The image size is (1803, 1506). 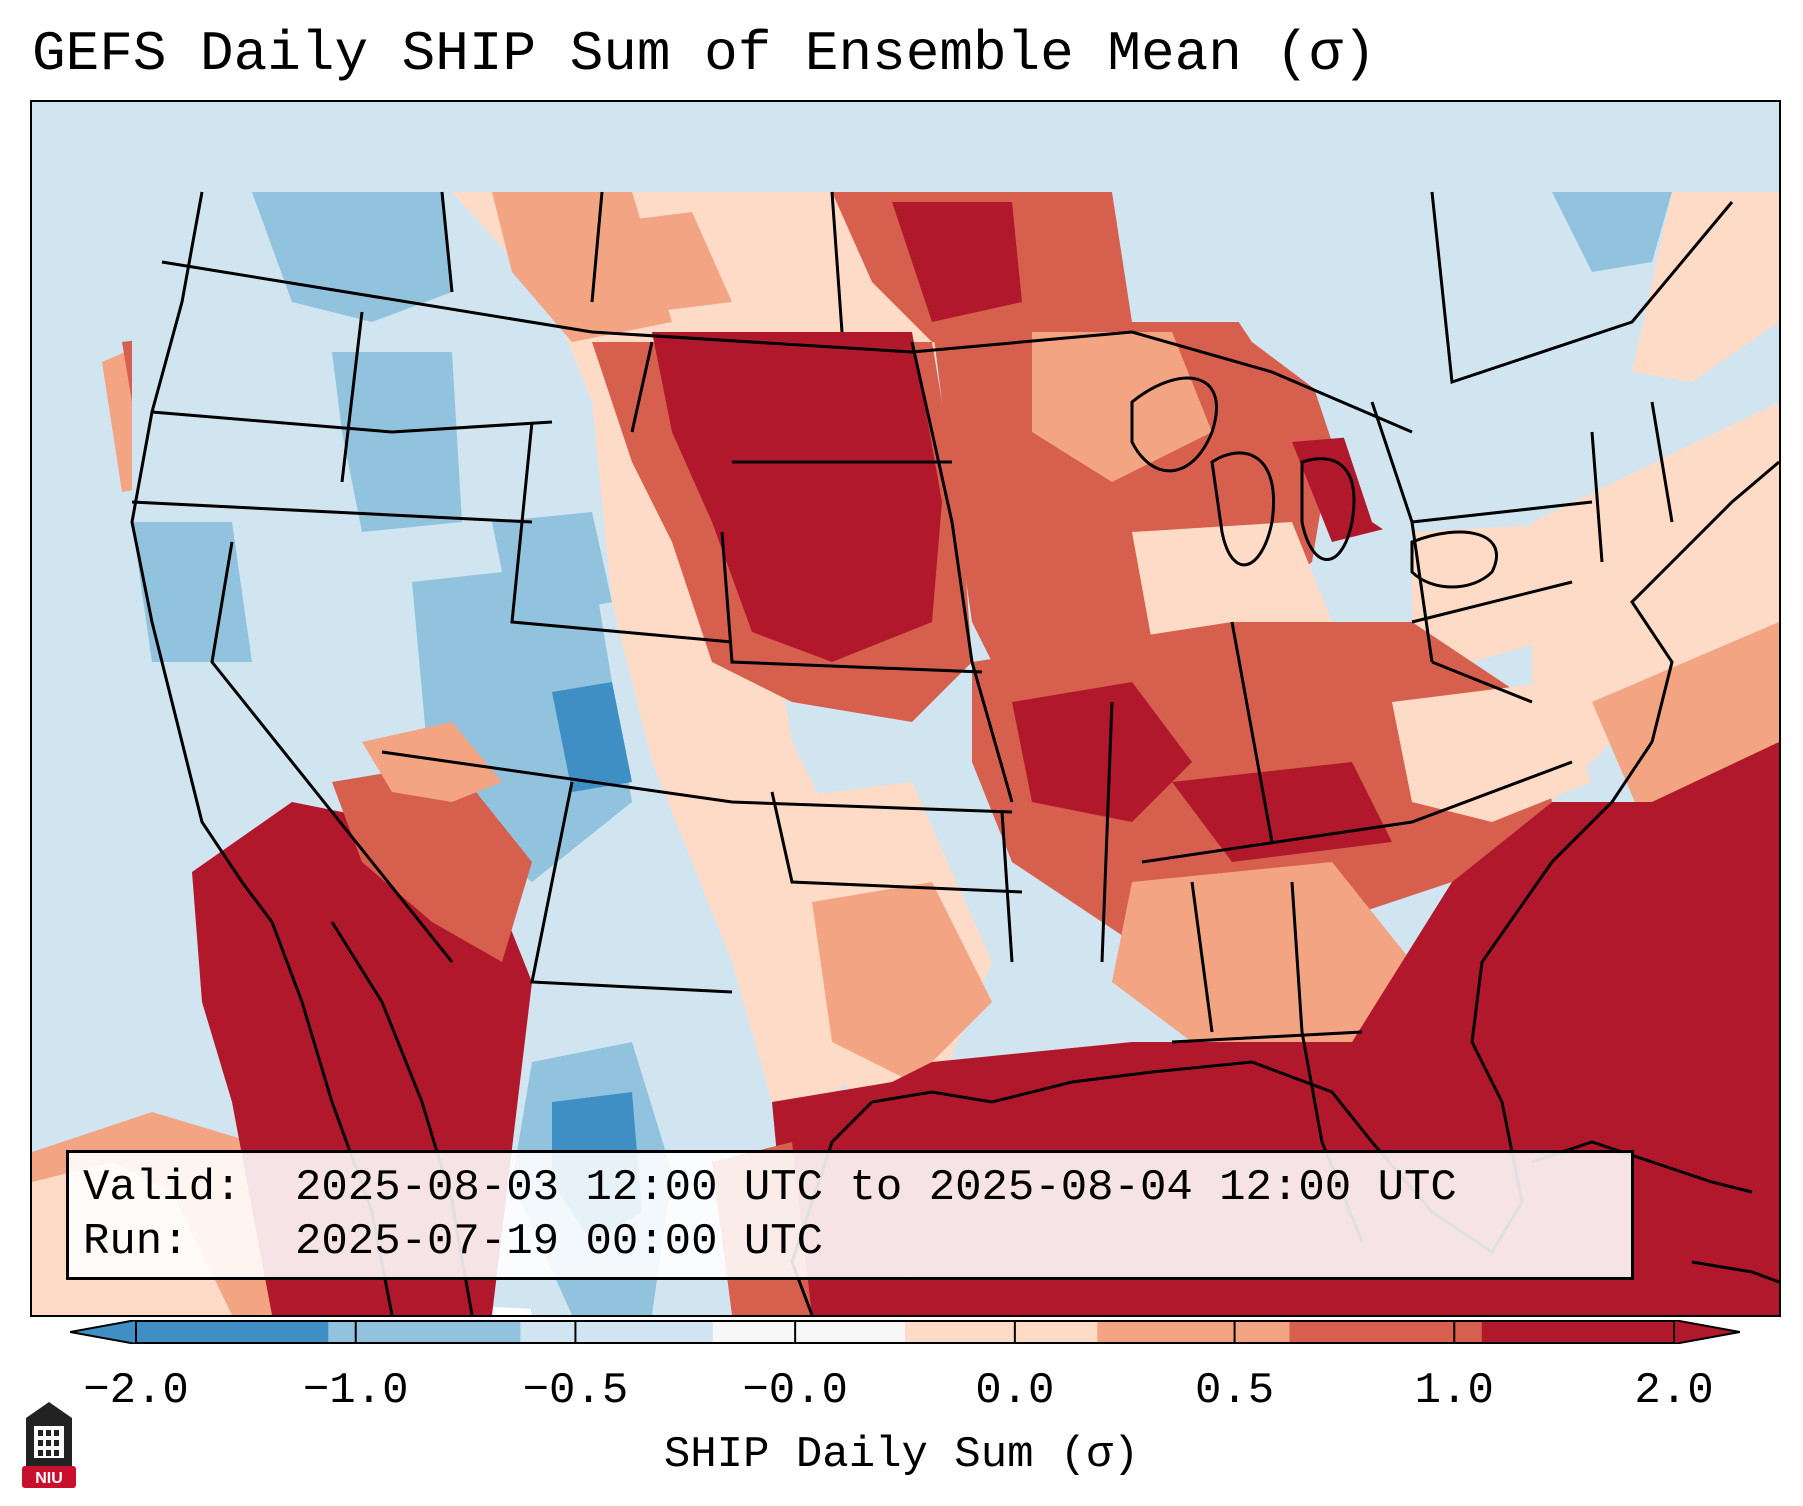 What do you see at coordinates (432, 862) in the screenshot?
I see `region-arizona-red` at bounding box center [432, 862].